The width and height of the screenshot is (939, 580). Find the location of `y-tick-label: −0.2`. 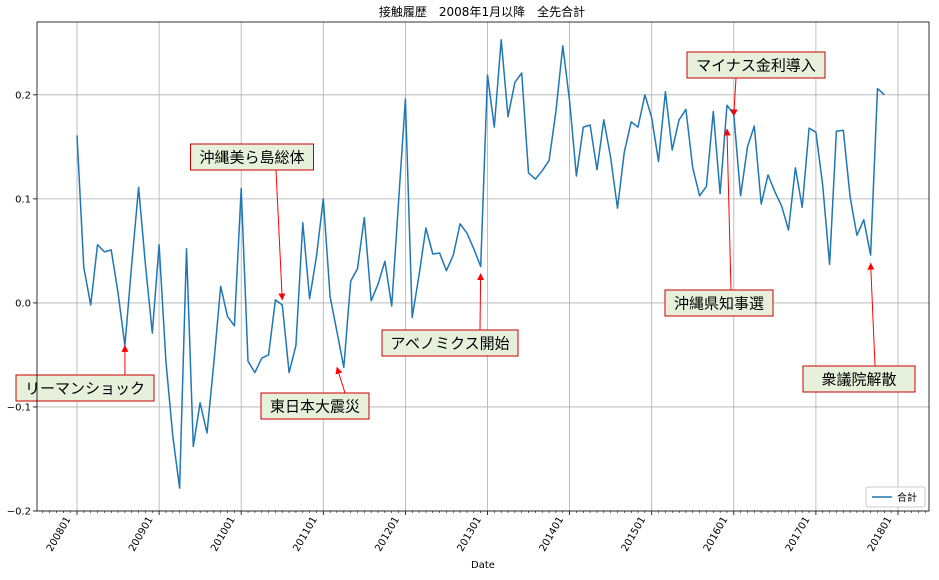

y-tick-label: −0.2 is located at coordinates (19, 512).